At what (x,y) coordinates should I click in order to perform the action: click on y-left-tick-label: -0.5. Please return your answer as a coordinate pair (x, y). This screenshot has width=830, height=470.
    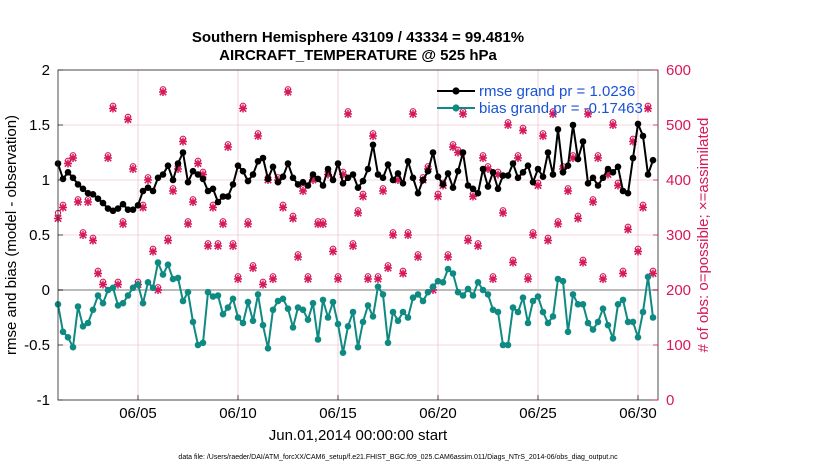
    Looking at the image, I should click on (37, 345).